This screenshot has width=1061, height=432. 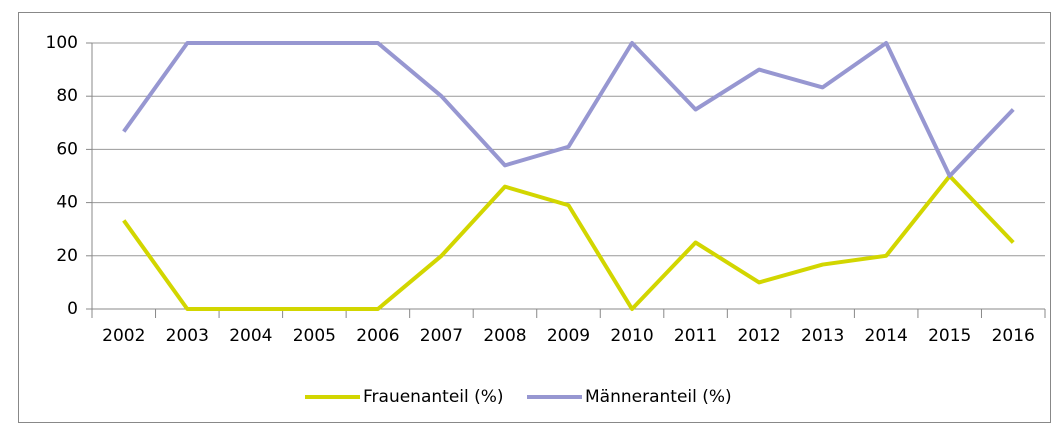 I want to click on legend-label: Männeranteil (%), so click(x=658, y=397).